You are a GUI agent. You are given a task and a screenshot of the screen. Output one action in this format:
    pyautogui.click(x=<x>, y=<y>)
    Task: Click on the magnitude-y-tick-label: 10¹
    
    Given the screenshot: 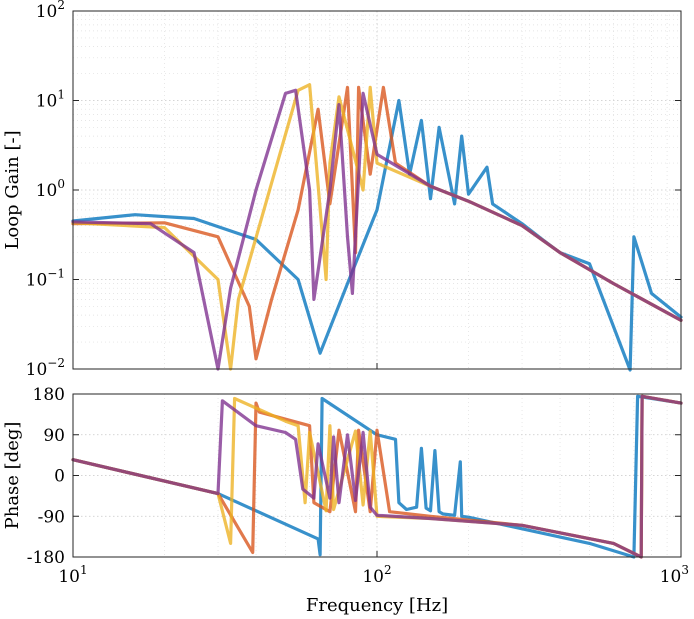 What is the action you would take?
    pyautogui.click(x=50, y=100)
    